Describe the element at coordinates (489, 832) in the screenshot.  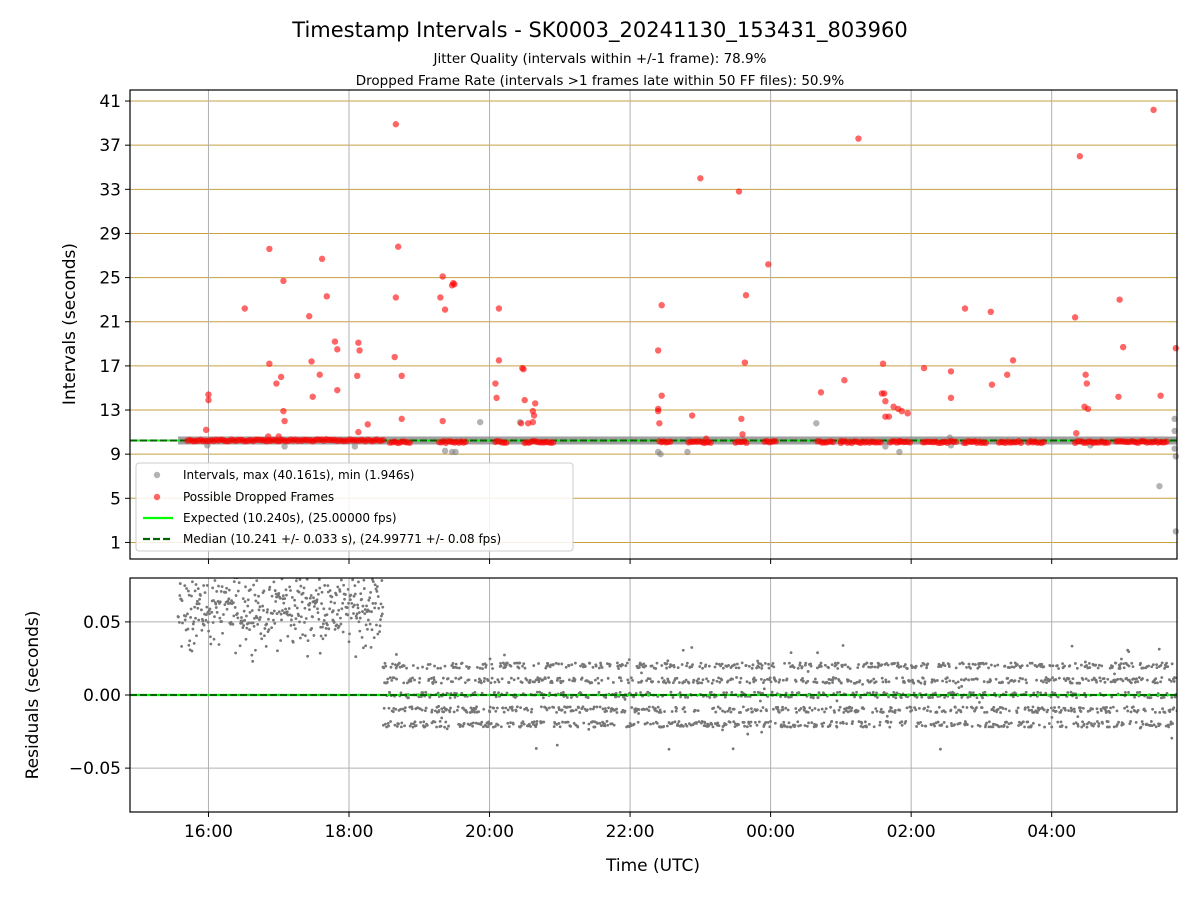
I see `xtick-label-2: 20:00` at that location.